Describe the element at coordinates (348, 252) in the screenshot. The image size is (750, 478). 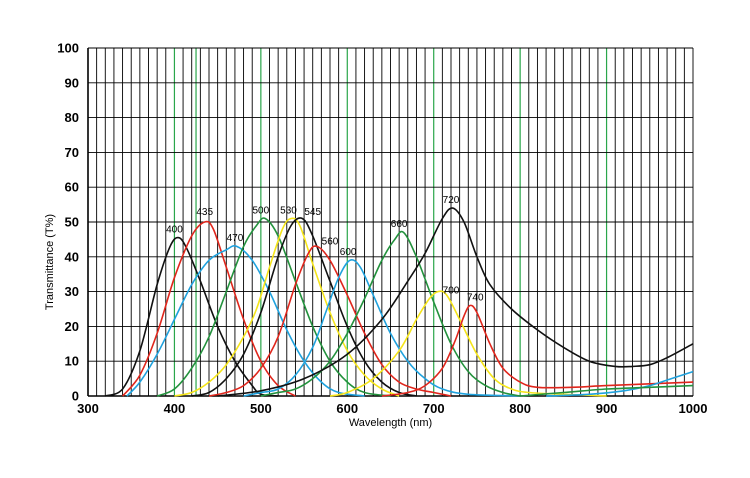
I see `peak-label-600: 600` at that location.